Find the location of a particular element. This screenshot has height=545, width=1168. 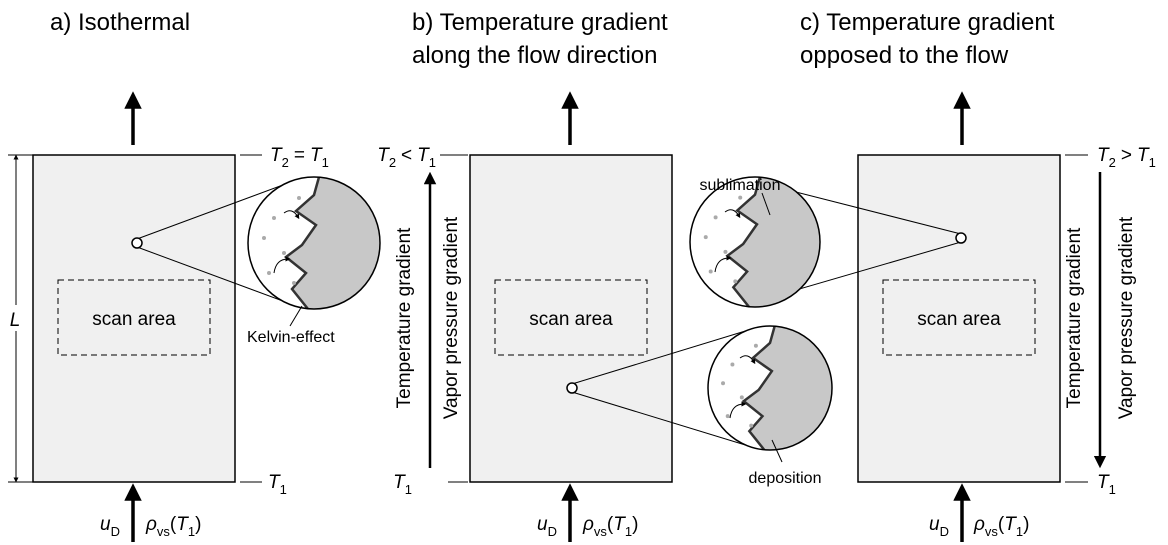

top-label: T2 = T1 is located at coordinates (299, 157).